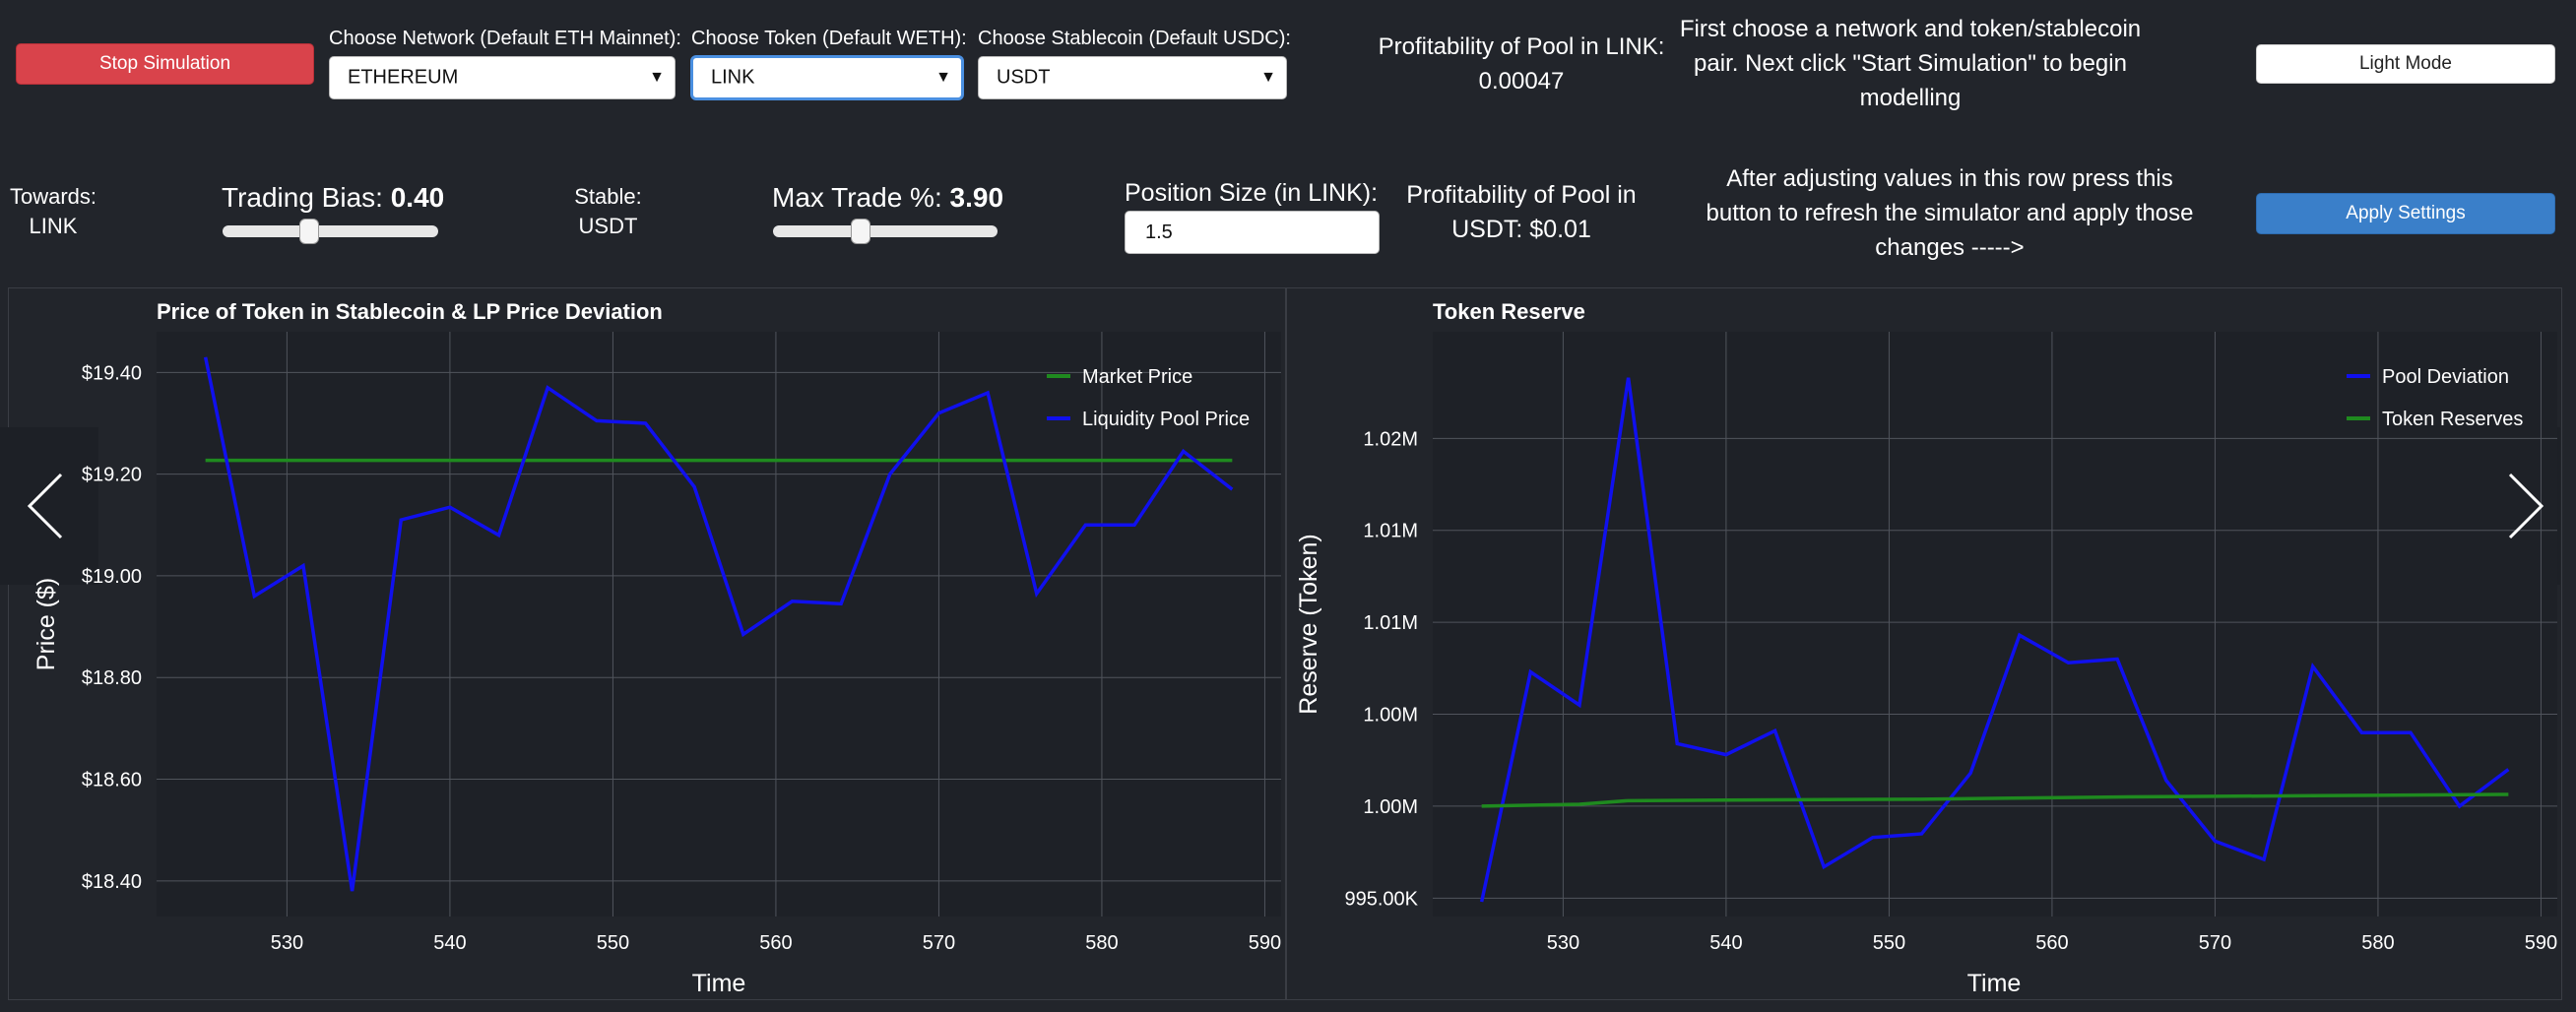 This screenshot has height=1012, width=2576. Describe the element at coordinates (403, 77) in the screenshot. I see `network-select-value: ETHEREUM` at that location.